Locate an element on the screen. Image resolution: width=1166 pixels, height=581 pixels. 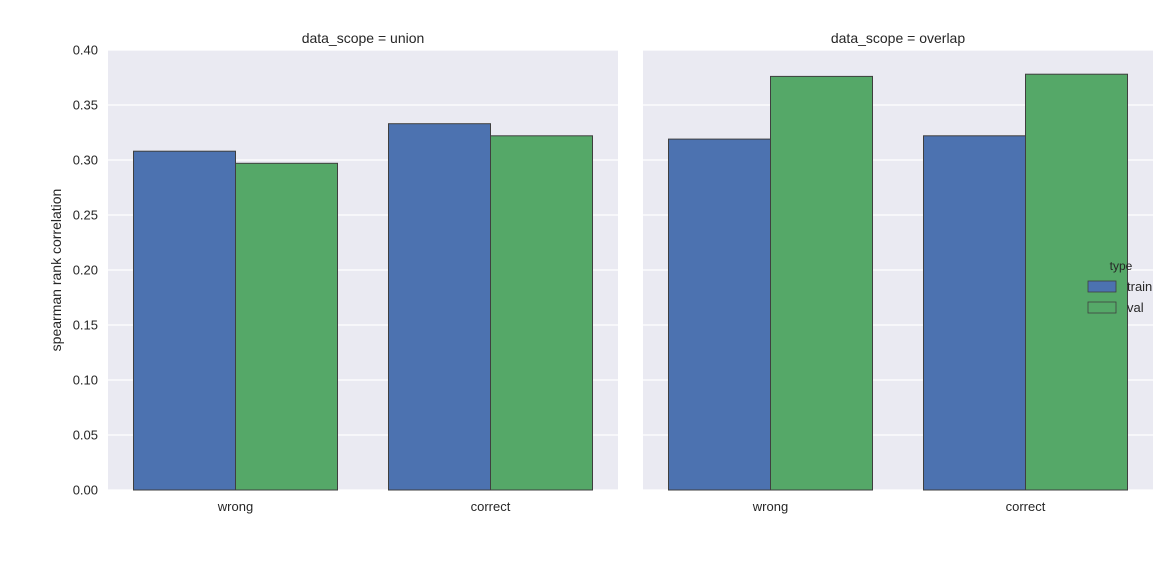
y-tick-label: 0.30 is located at coordinates (85, 160).